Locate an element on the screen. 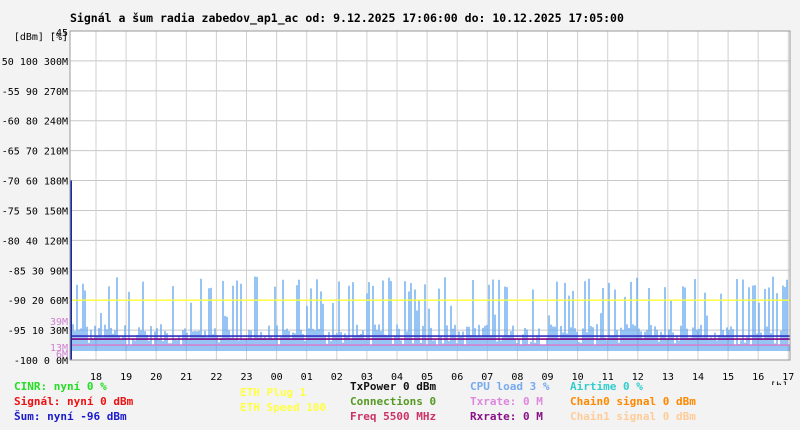  y-tick-label: -75 50 150M is located at coordinates (35, 211).